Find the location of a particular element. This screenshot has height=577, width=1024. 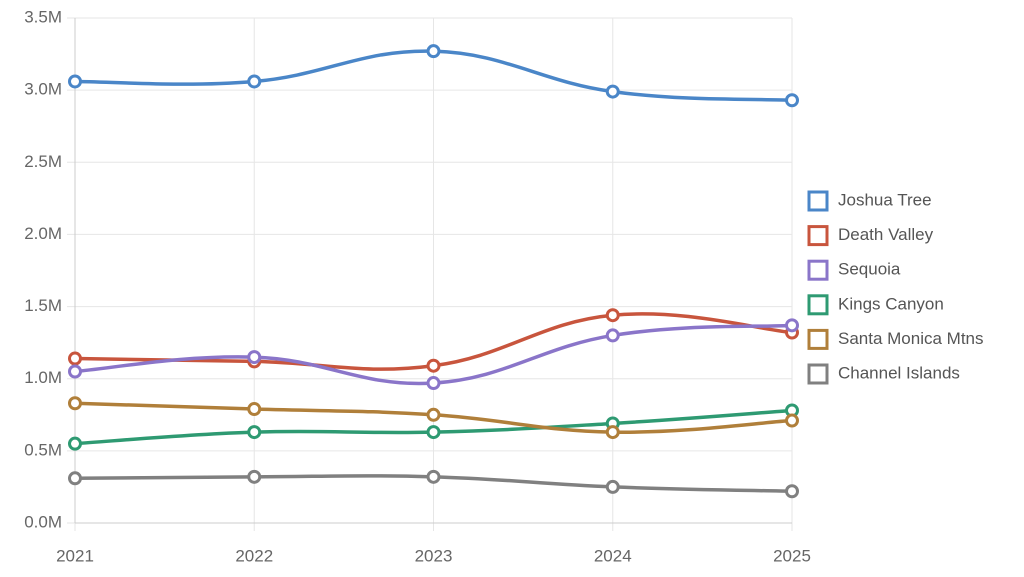

y-tick-label: 2.5M is located at coordinates (43, 161).